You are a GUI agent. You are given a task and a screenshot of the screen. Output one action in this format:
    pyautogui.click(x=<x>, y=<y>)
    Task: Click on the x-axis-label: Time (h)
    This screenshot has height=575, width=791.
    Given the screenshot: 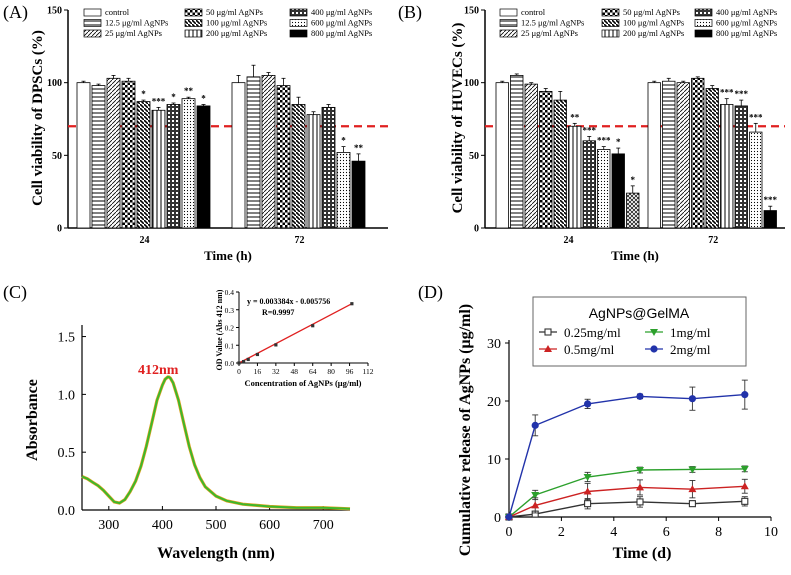 What is the action you would take?
    pyautogui.click(x=228, y=255)
    